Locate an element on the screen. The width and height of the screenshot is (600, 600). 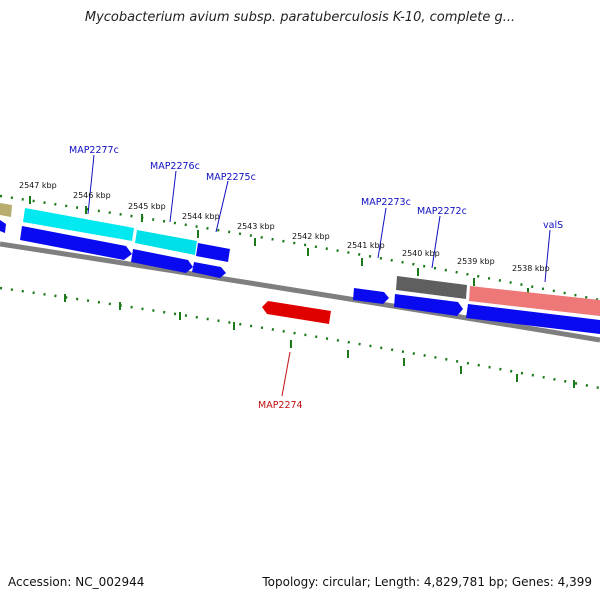
gene-label: valS is located at coordinates (553, 225).